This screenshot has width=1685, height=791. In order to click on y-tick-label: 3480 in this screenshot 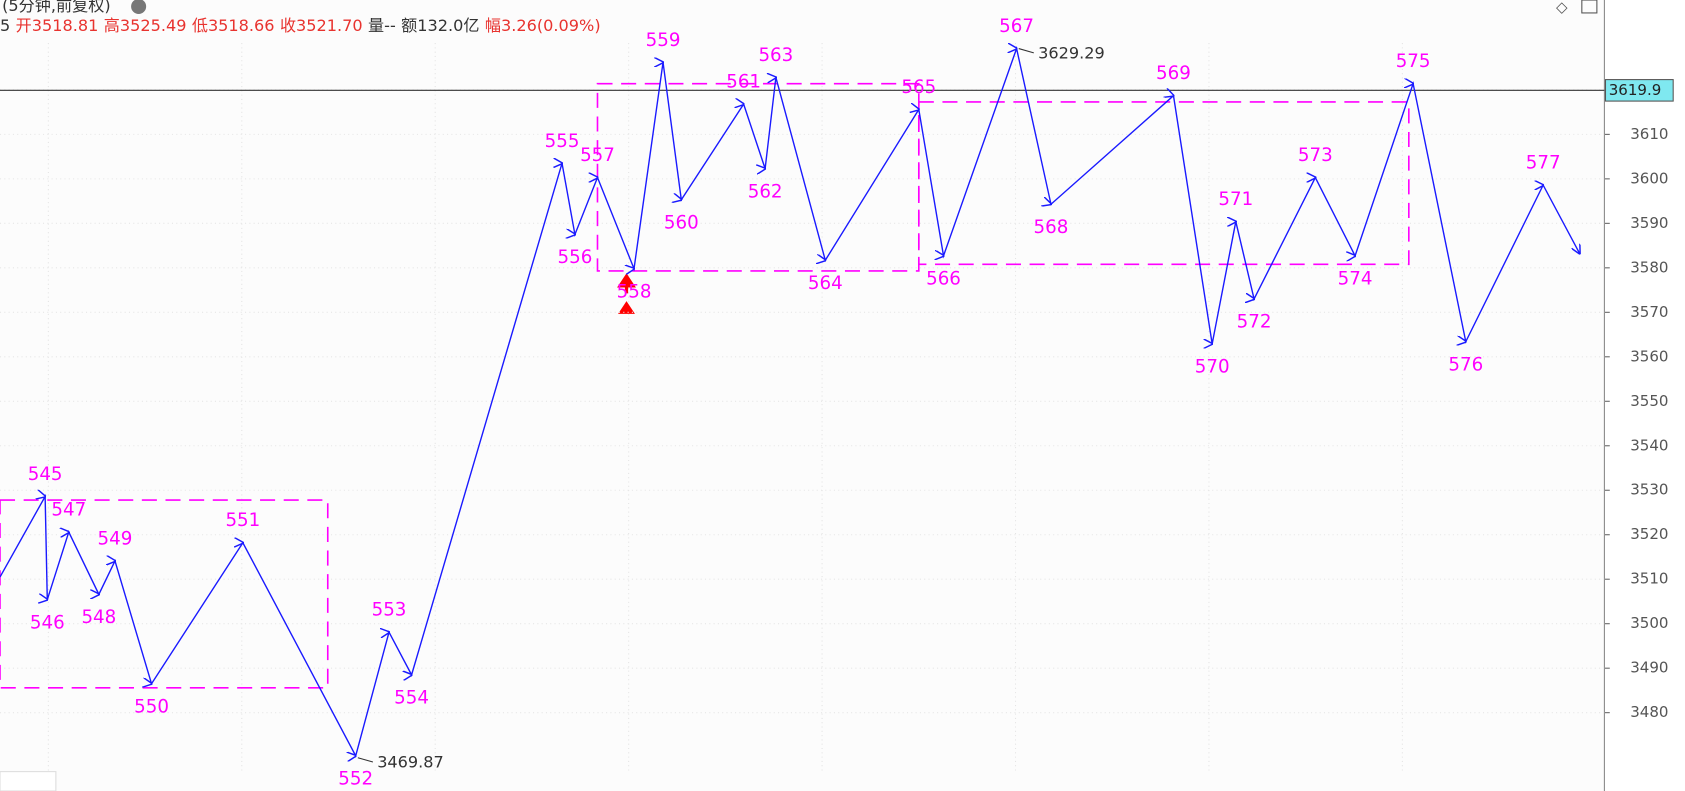, I will do `click(1649, 712)`.